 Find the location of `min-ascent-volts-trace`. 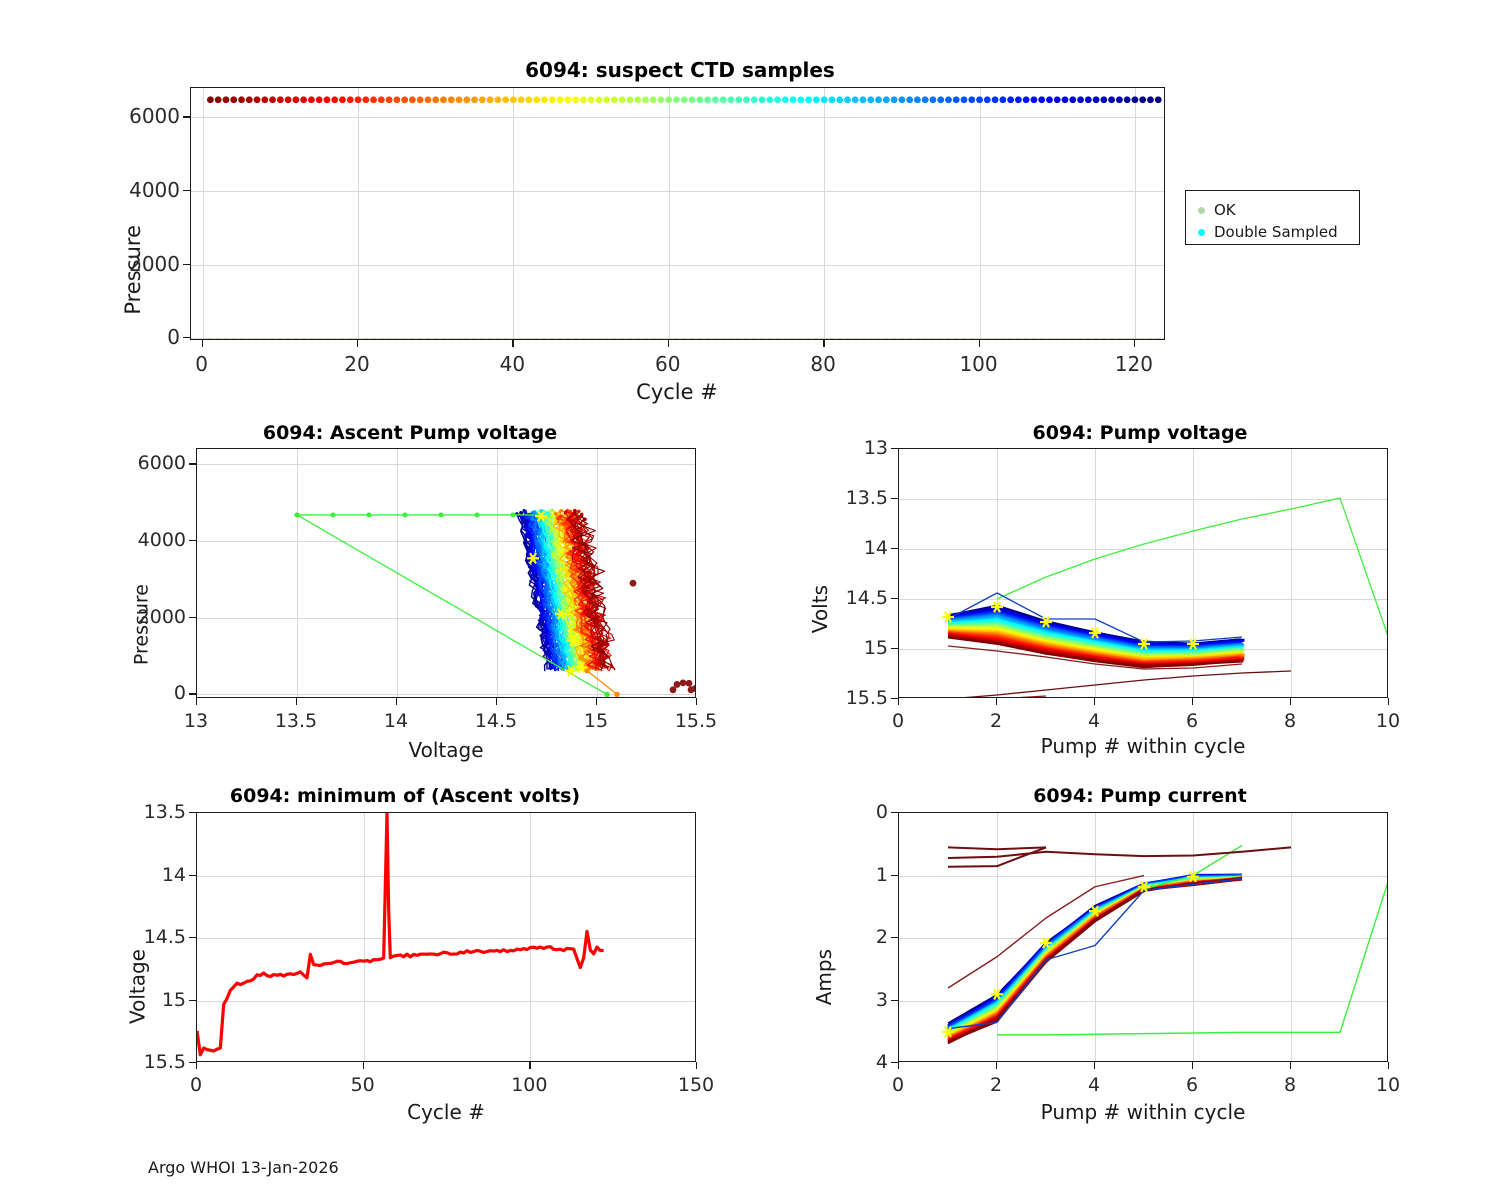

min-ascent-volts-trace is located at coordinates (400, 935).